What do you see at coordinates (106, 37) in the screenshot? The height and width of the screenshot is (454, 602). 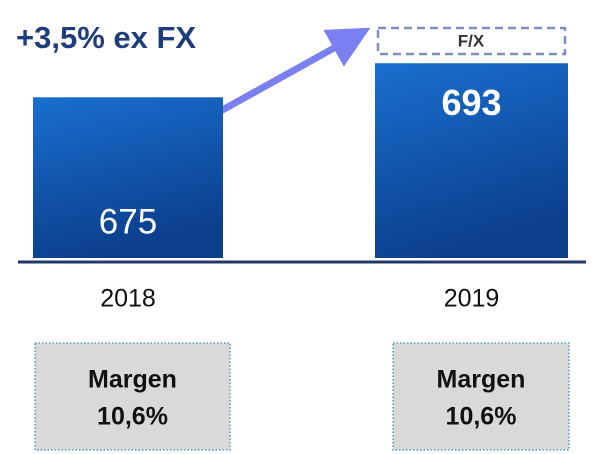 I see `chart-title: +3,5% ex FX` at bounding box center [106, 37].